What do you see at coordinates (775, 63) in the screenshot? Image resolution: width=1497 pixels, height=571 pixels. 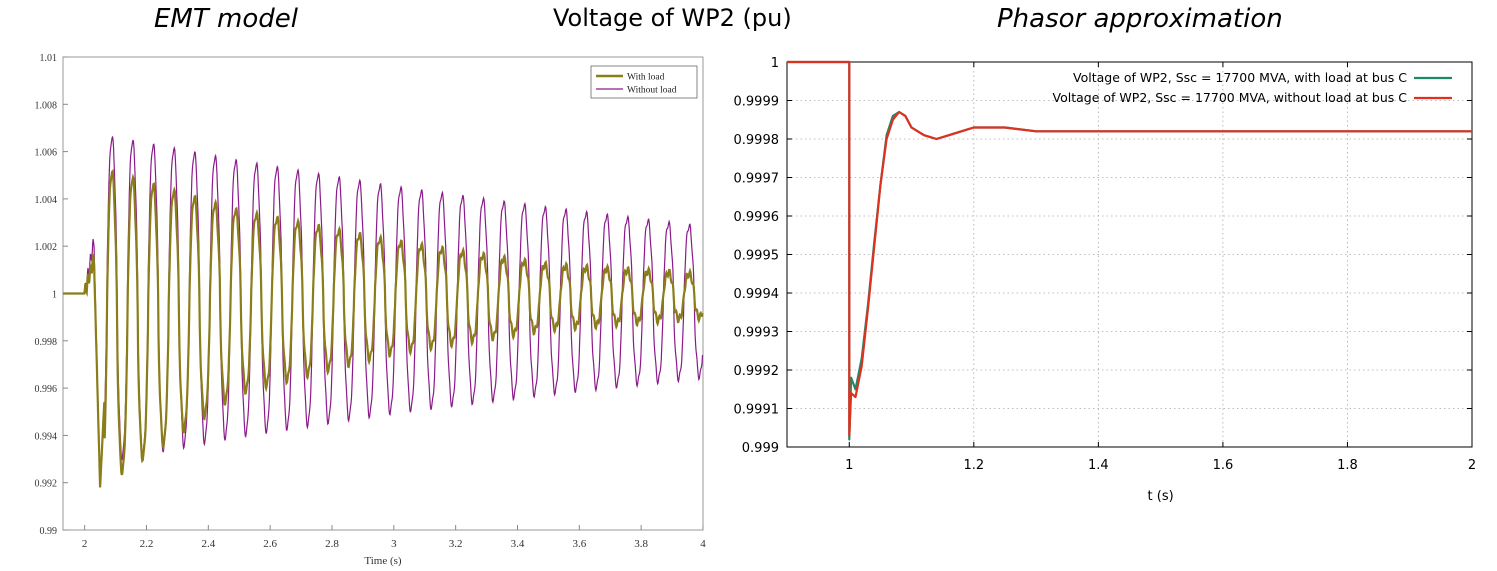 I see `phasor-y-tick-label: 1` at bounding box center [775, 63].